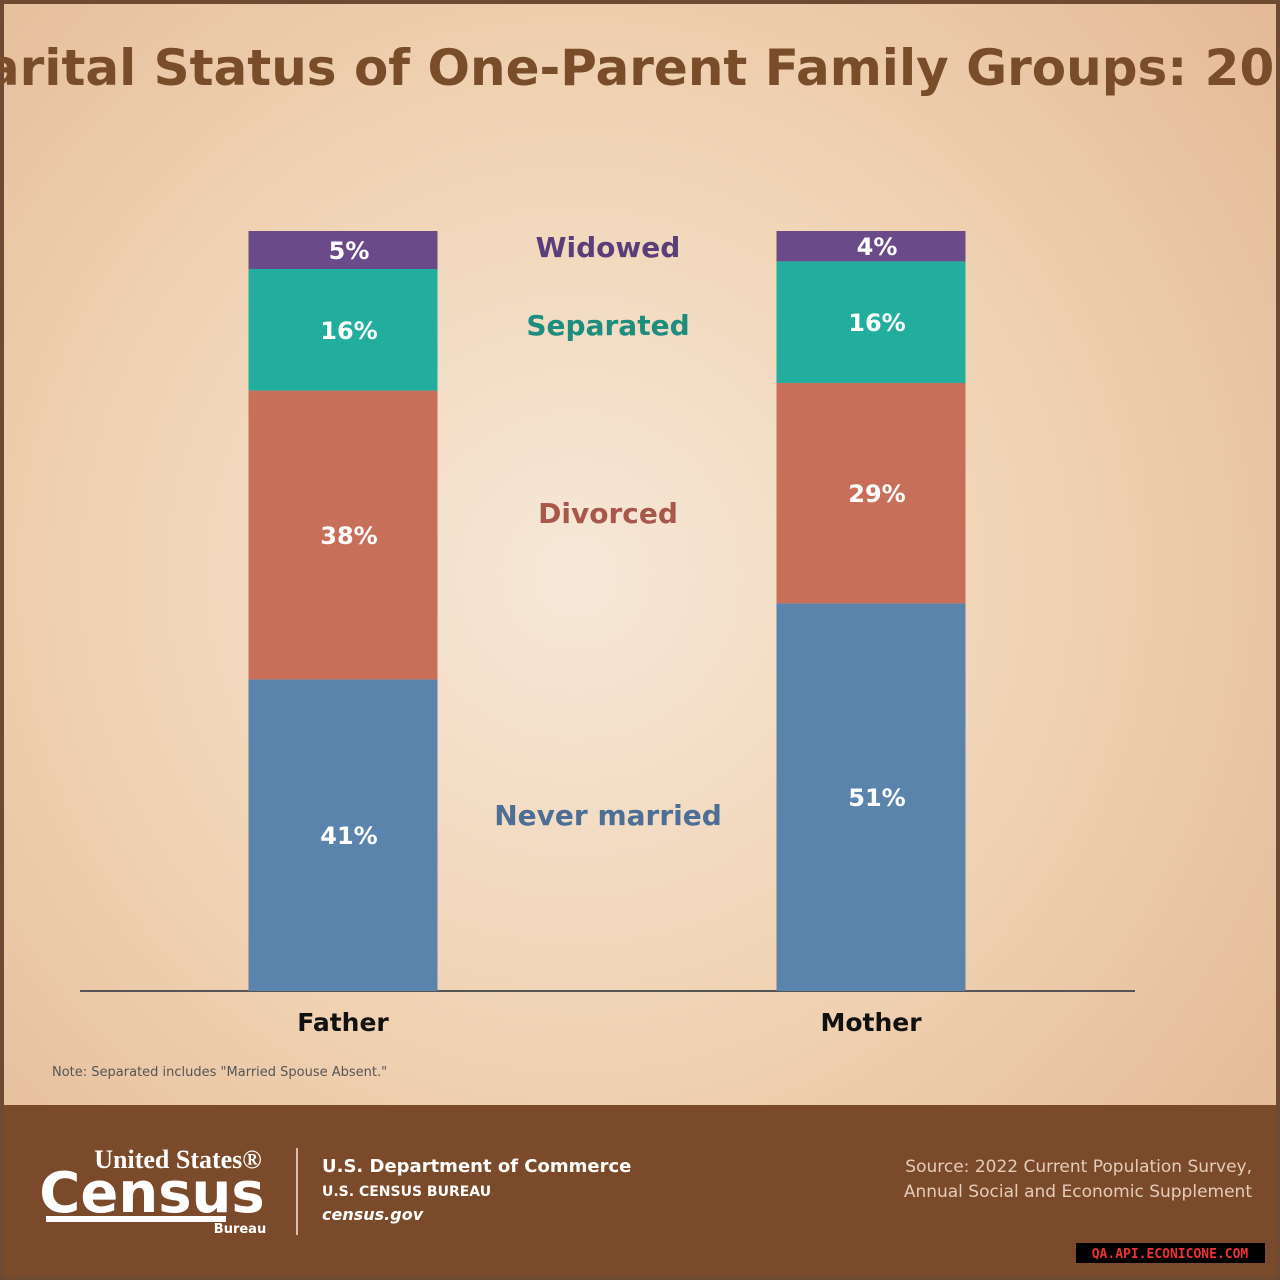 This screenshot has width=1280, height=1284. What do you see at coordinates (136, 1219) in the screenshot?
I see `logo-underline` at bounding box center [136, 1219].